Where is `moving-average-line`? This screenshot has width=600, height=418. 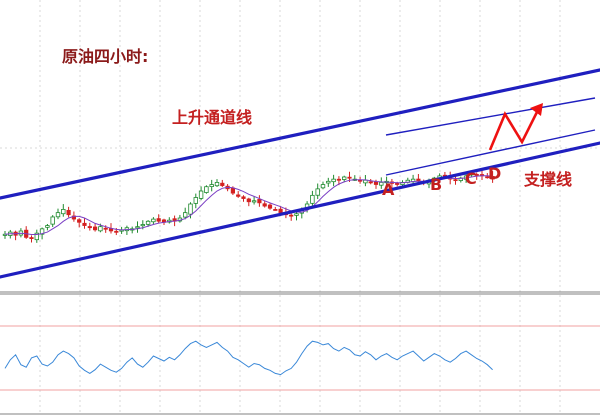
moving-average-line is located at coordinates (248, 205).